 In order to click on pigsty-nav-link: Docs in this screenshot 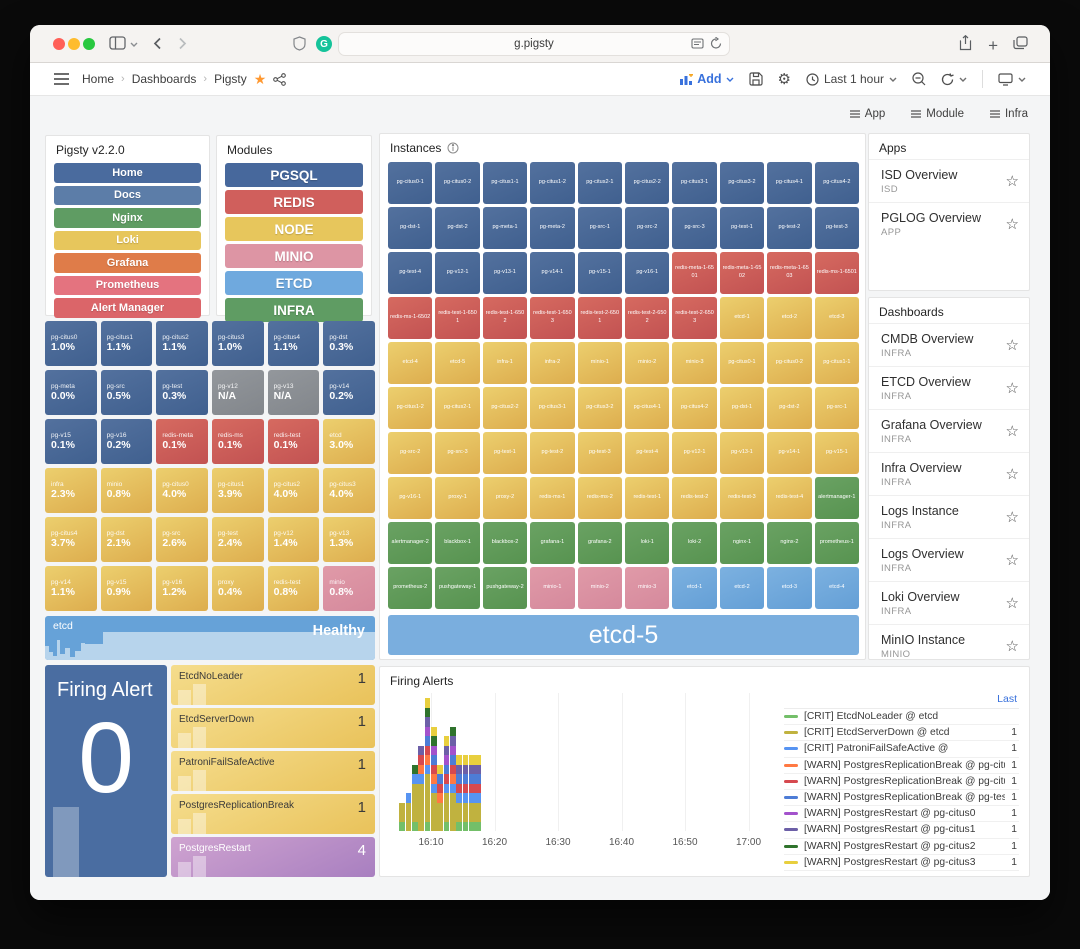, I will do `click(127, 195)`.